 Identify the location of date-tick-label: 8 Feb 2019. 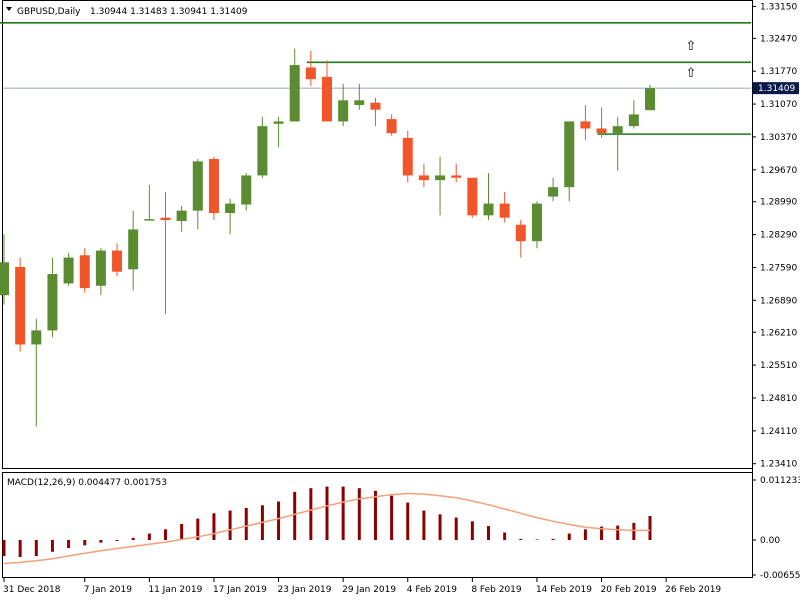
(496, 590).